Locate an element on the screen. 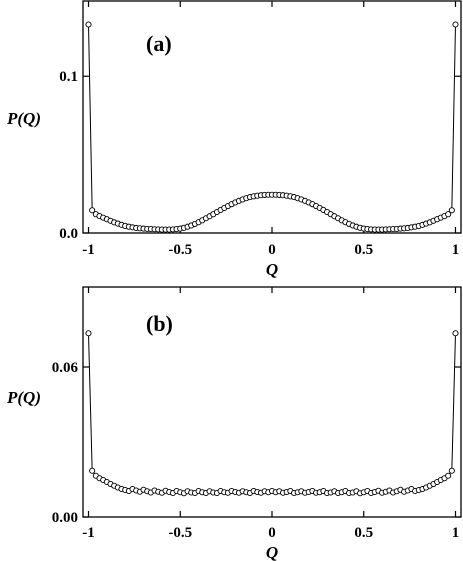  panel-b-x-tick-label: 0 is located at coordinates (272, 533).